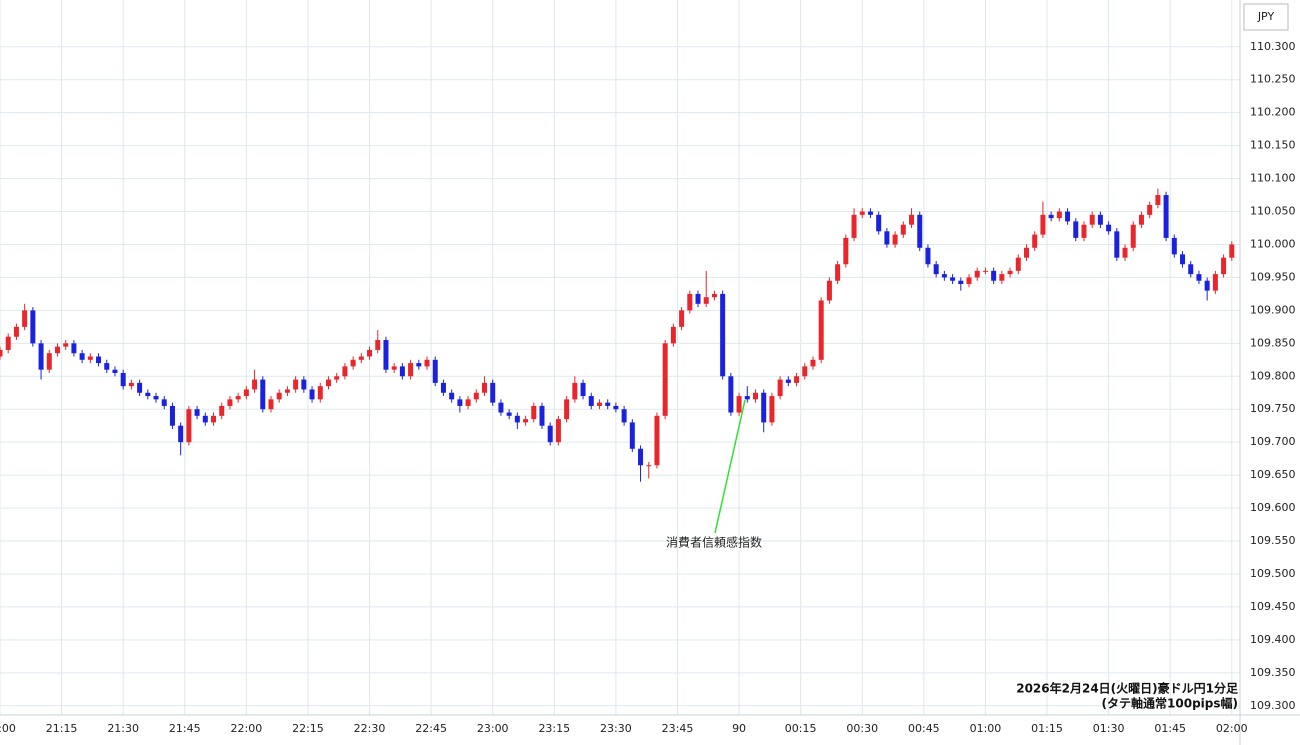 The width and height of the screenshot is (1300, 745). I want to click on x-tick-label: 00:45, so click(924, 728).